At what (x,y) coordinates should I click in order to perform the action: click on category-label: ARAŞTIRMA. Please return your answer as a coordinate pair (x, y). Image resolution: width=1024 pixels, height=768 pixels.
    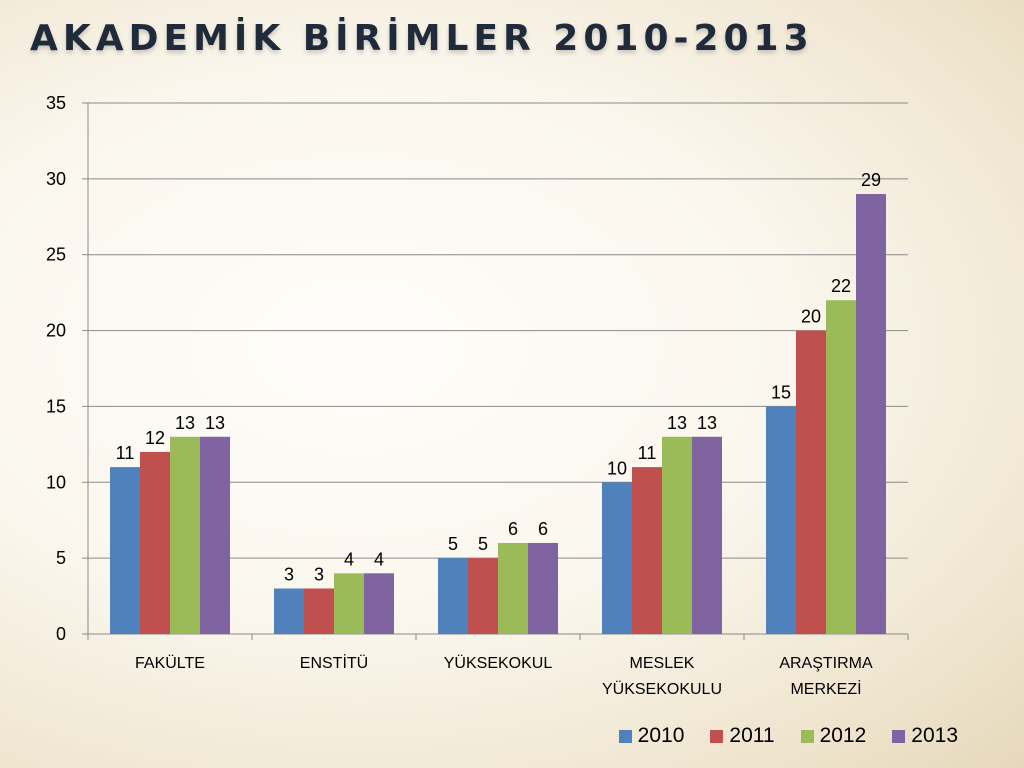
    Looking at the image, I should click on (826, 663).